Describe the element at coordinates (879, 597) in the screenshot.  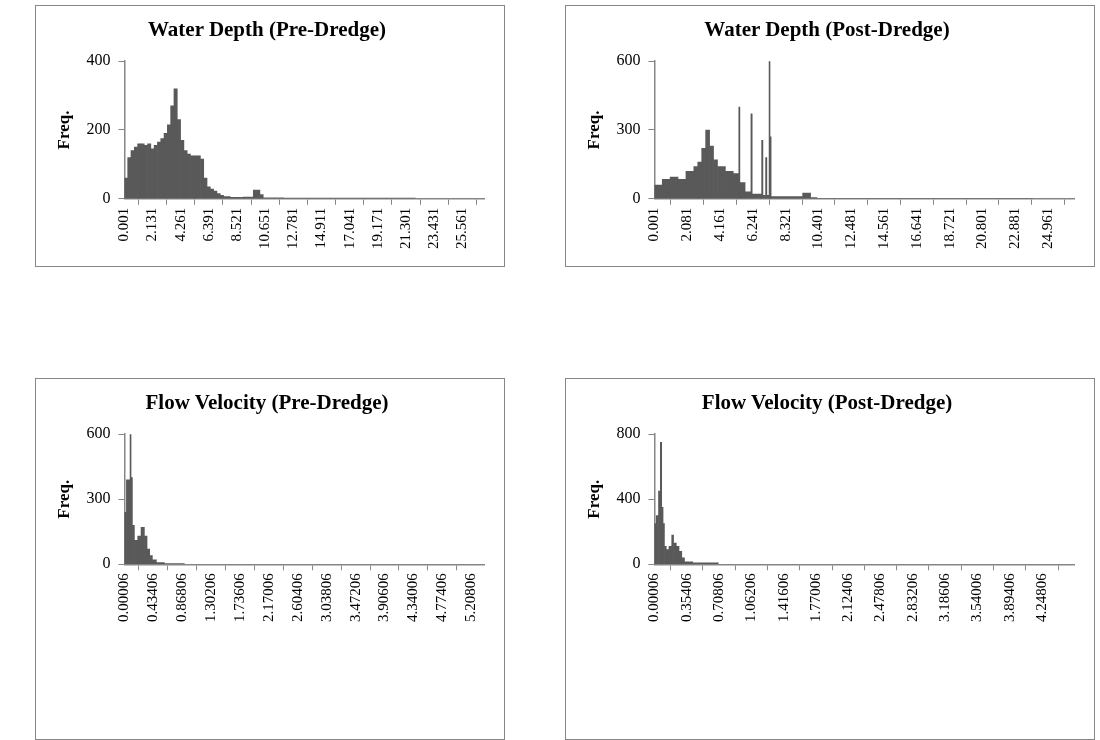
I see `x-tick-label: 2.47806` at that location.